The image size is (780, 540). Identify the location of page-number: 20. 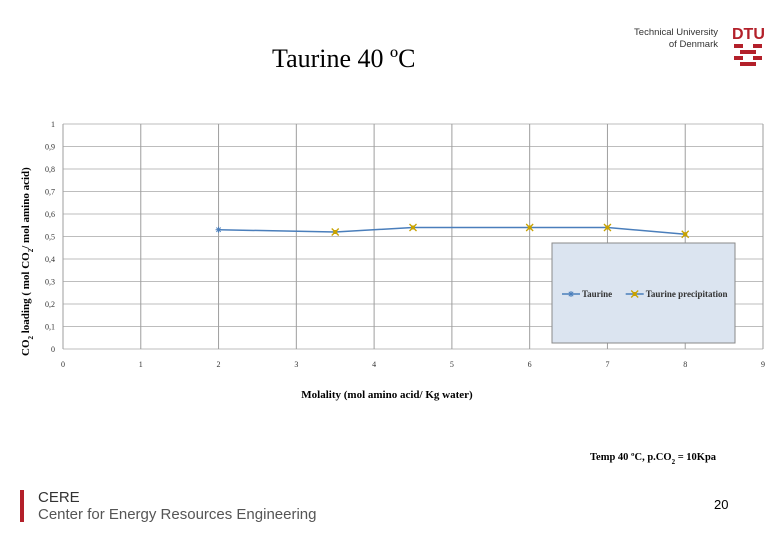
(721, 504).